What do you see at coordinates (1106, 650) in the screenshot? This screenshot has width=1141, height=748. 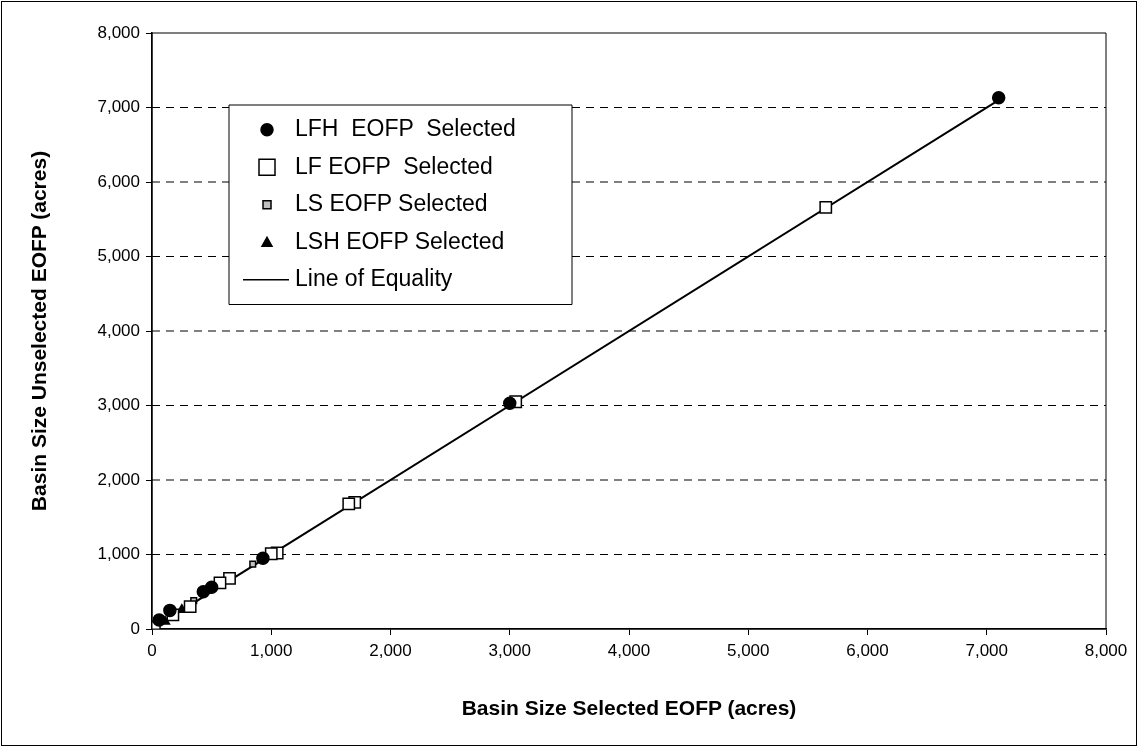 I see `x-tick-label: 8,000` at bounding box center [1106, 650].